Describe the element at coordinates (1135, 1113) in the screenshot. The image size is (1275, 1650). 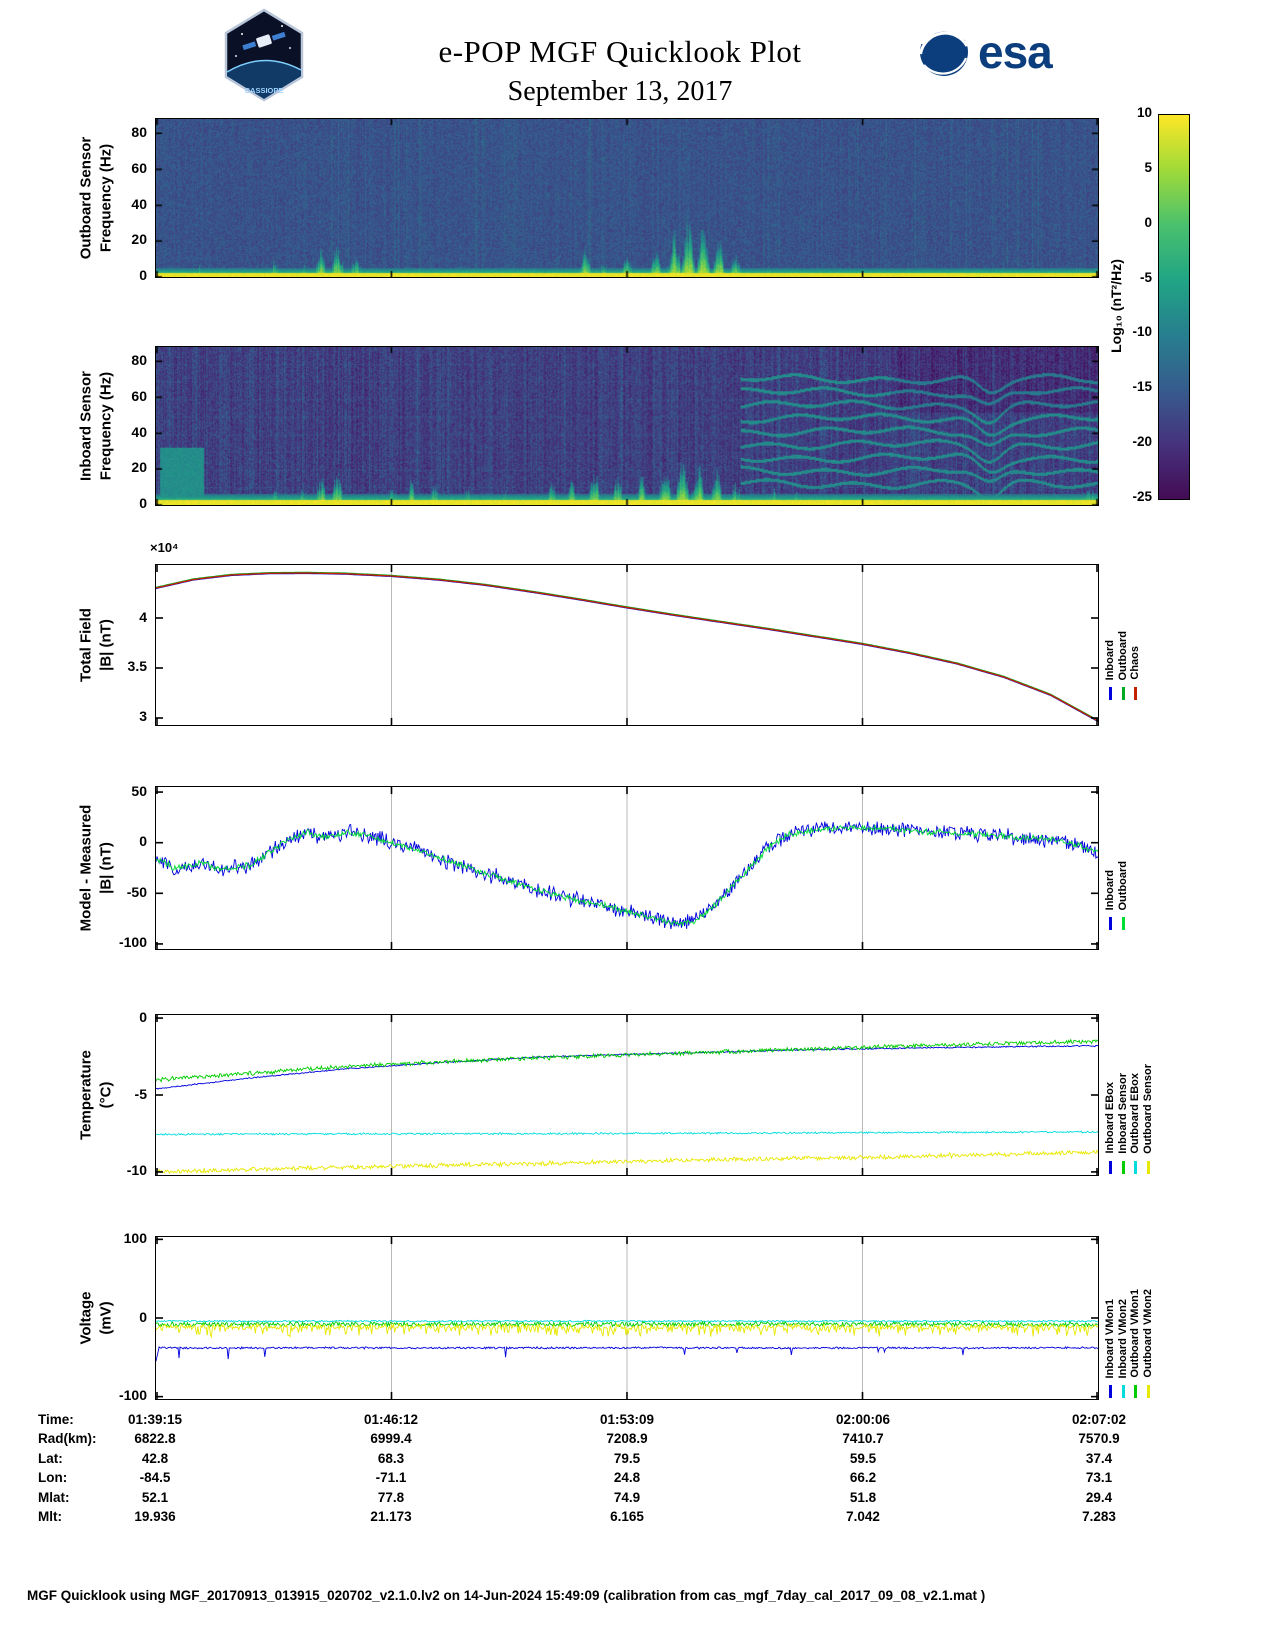
I see `legend-label: Outboard EBox` at that location.